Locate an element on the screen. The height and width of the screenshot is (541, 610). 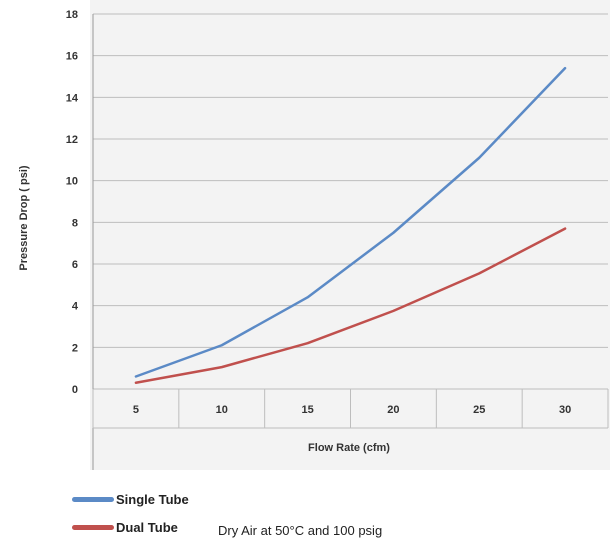
dual-tube-swatch is located at coordinates (93, 527).